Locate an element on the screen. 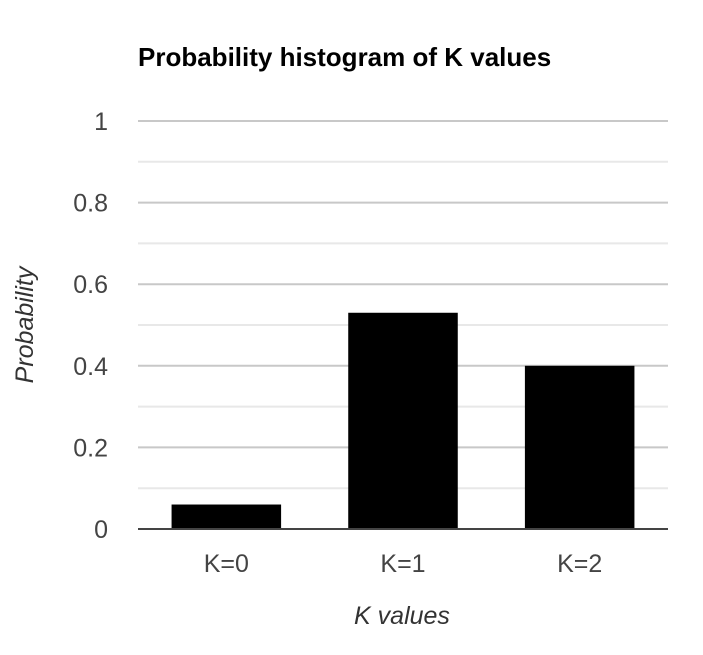 This screenshot has height=655, width=703. y-axis-ticks: 0 0.2 0.4 0.6 0.8 1 is located at coordinates (90, 326).